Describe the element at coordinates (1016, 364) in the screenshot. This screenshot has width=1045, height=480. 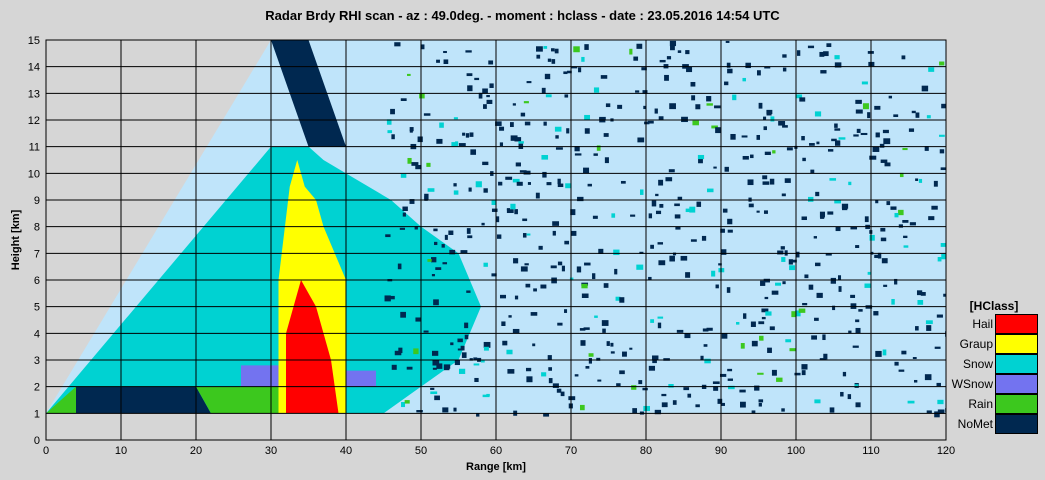
I see `legend-swatch` at that location.